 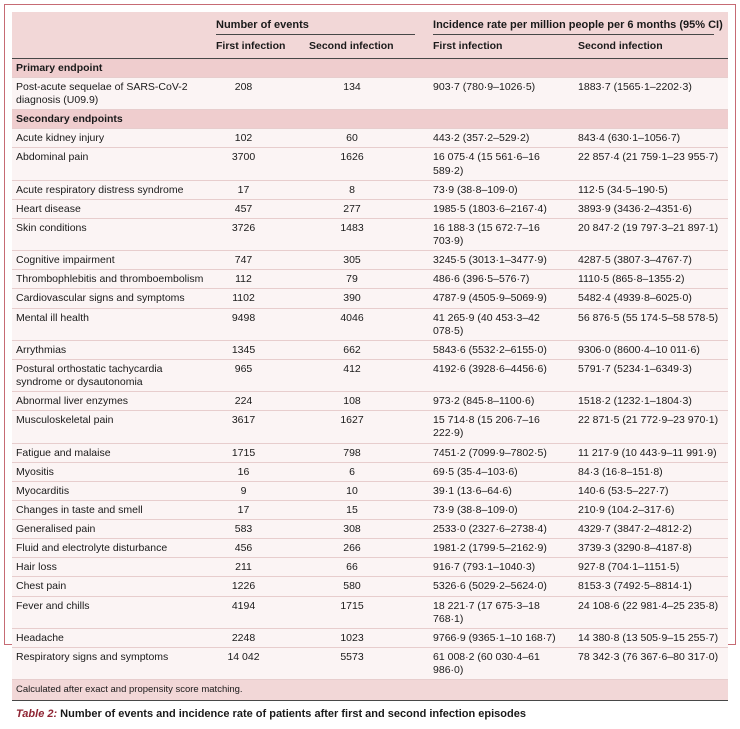 What do you see at coordinates (651, 452) in the screenshot?
I see `rate-second-infection-value: 11 217·9 (10 443·9–11 991·9)` at bounding box center [651, 452].